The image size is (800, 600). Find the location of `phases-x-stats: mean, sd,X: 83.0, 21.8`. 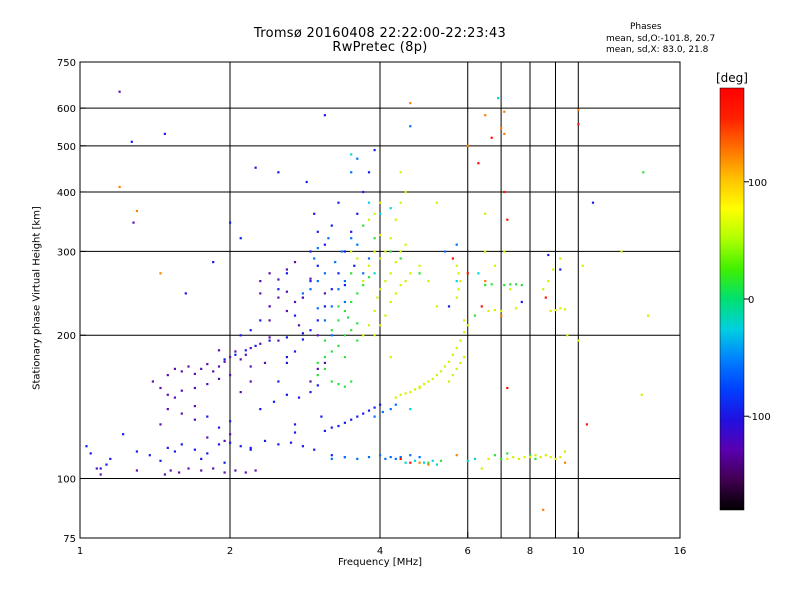

phases-x-stats: mean, sd,X: 83.0, 21.8 is located at coordinates (657, 50).